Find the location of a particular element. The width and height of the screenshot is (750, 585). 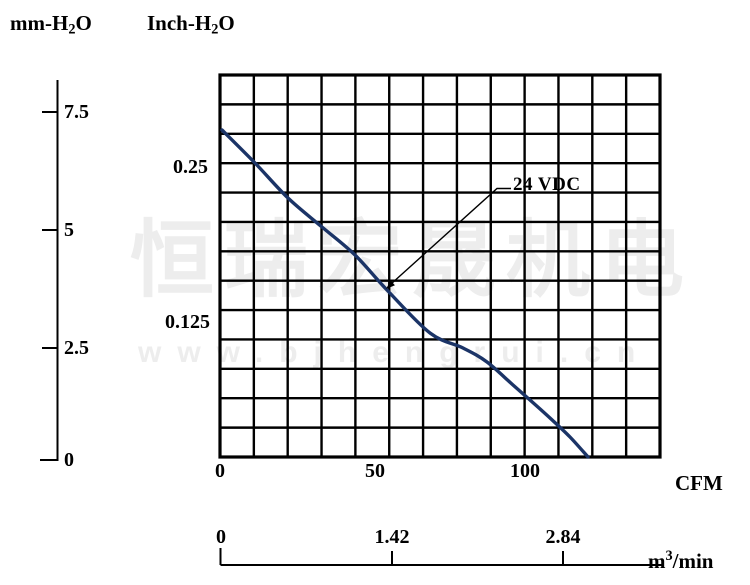

m3min-unit-pre: m is located at coordinates (657, 560).